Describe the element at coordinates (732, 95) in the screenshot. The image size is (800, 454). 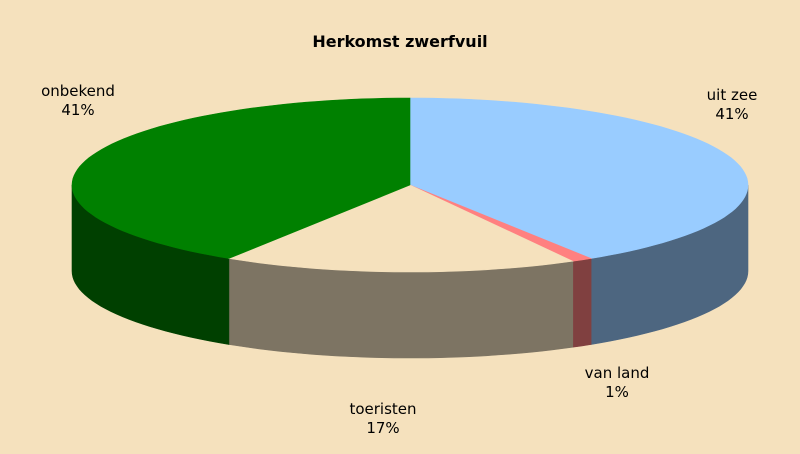
I see `label-uit-zee-name: uit zee` at that location.